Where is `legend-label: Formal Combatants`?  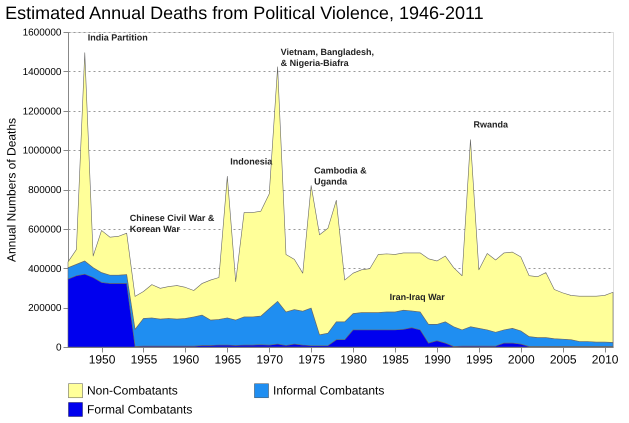 legend-label: Formal Combatants is located at coordinates (139, 409).